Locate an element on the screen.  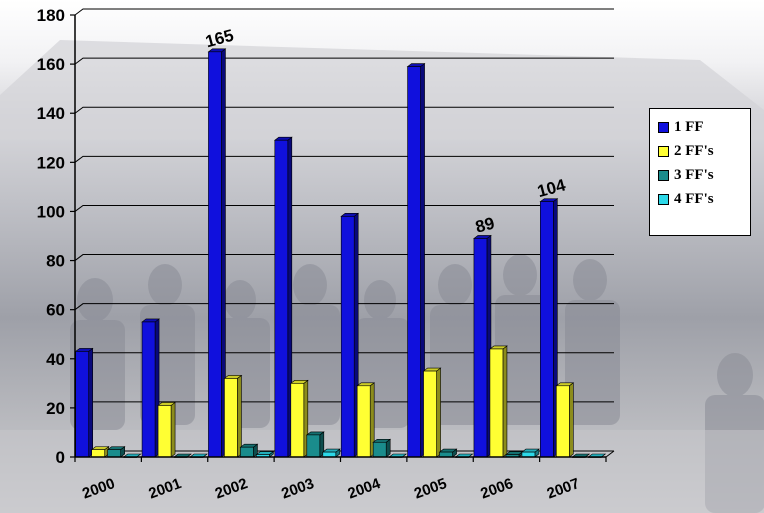
y-tick-label: 60 is located at coordinates (55, 310).